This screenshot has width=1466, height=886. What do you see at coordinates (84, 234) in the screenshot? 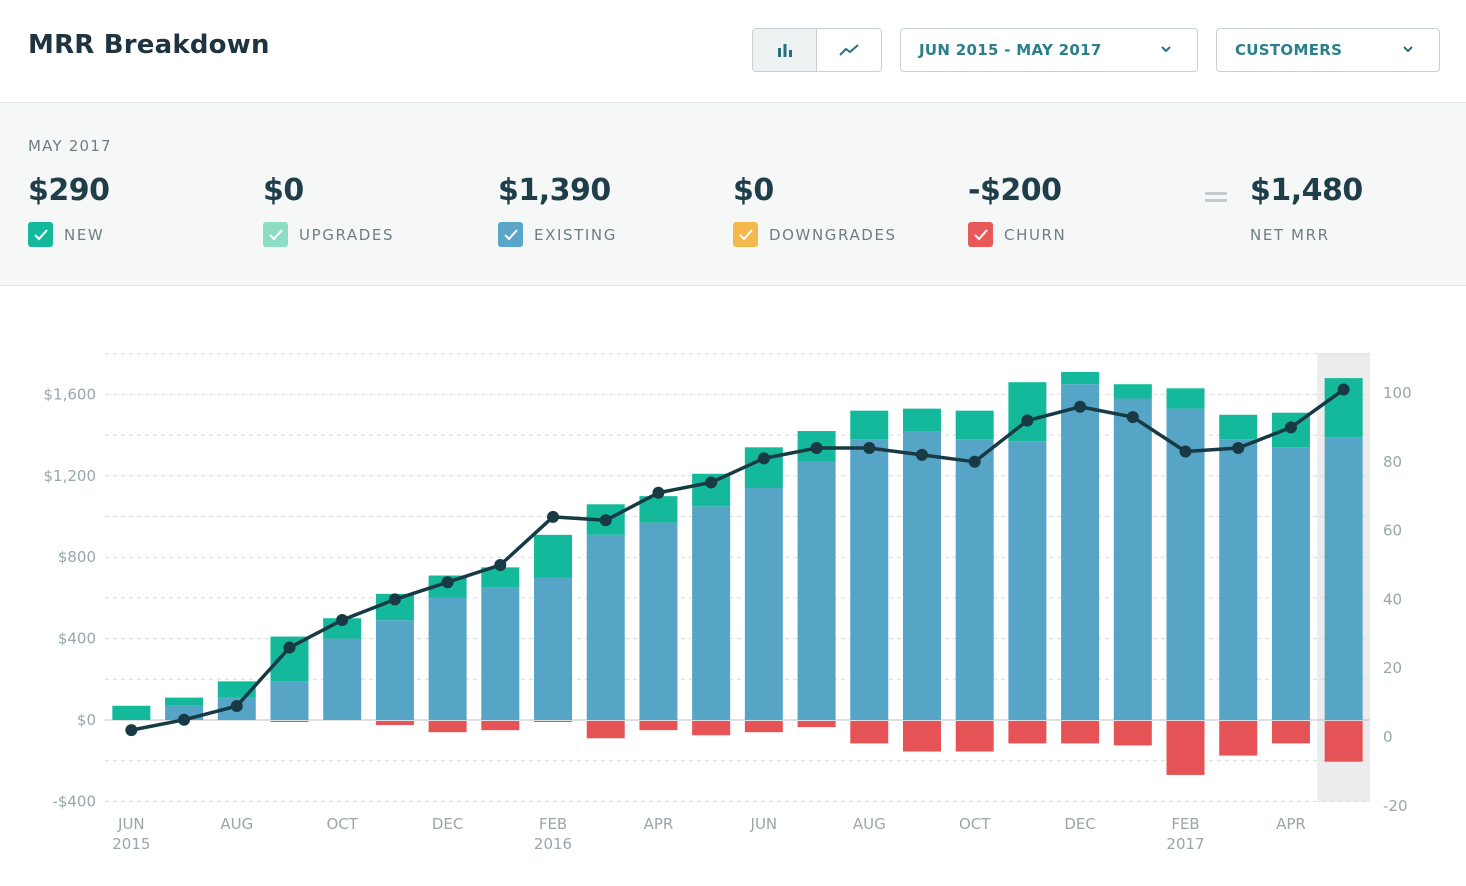
I see `metric-new-label: NEW` at bounding box center [84, 234].